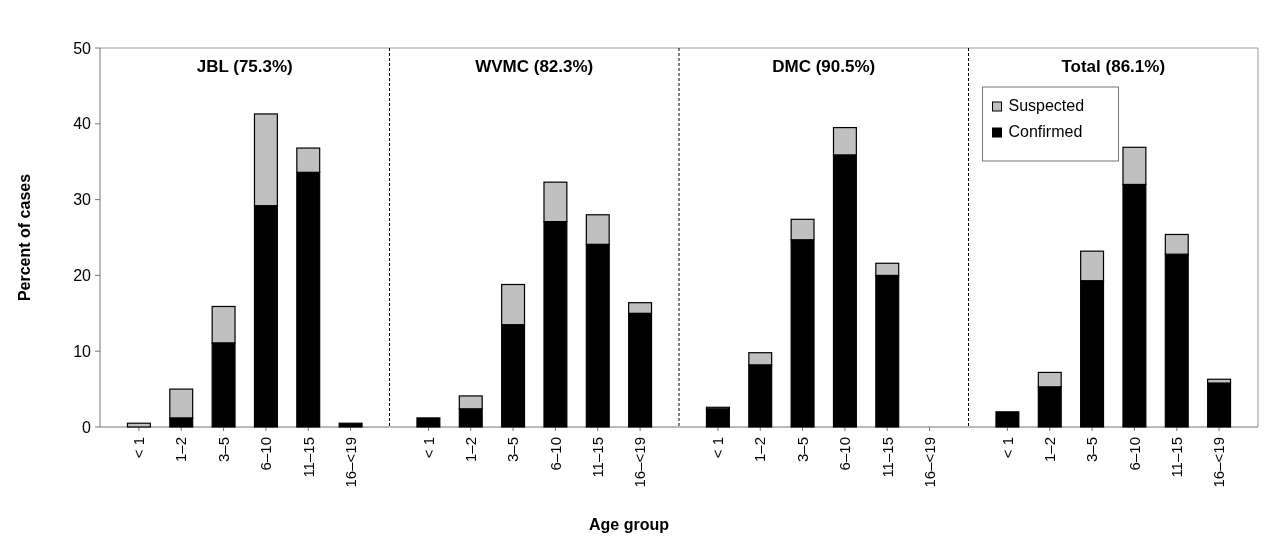 This screenshot has width=1269, height=544. What do you see at coordinates (82, 200) in the screenshot?
I see `y-tick-label: 30` at bounding box center [82, 200].